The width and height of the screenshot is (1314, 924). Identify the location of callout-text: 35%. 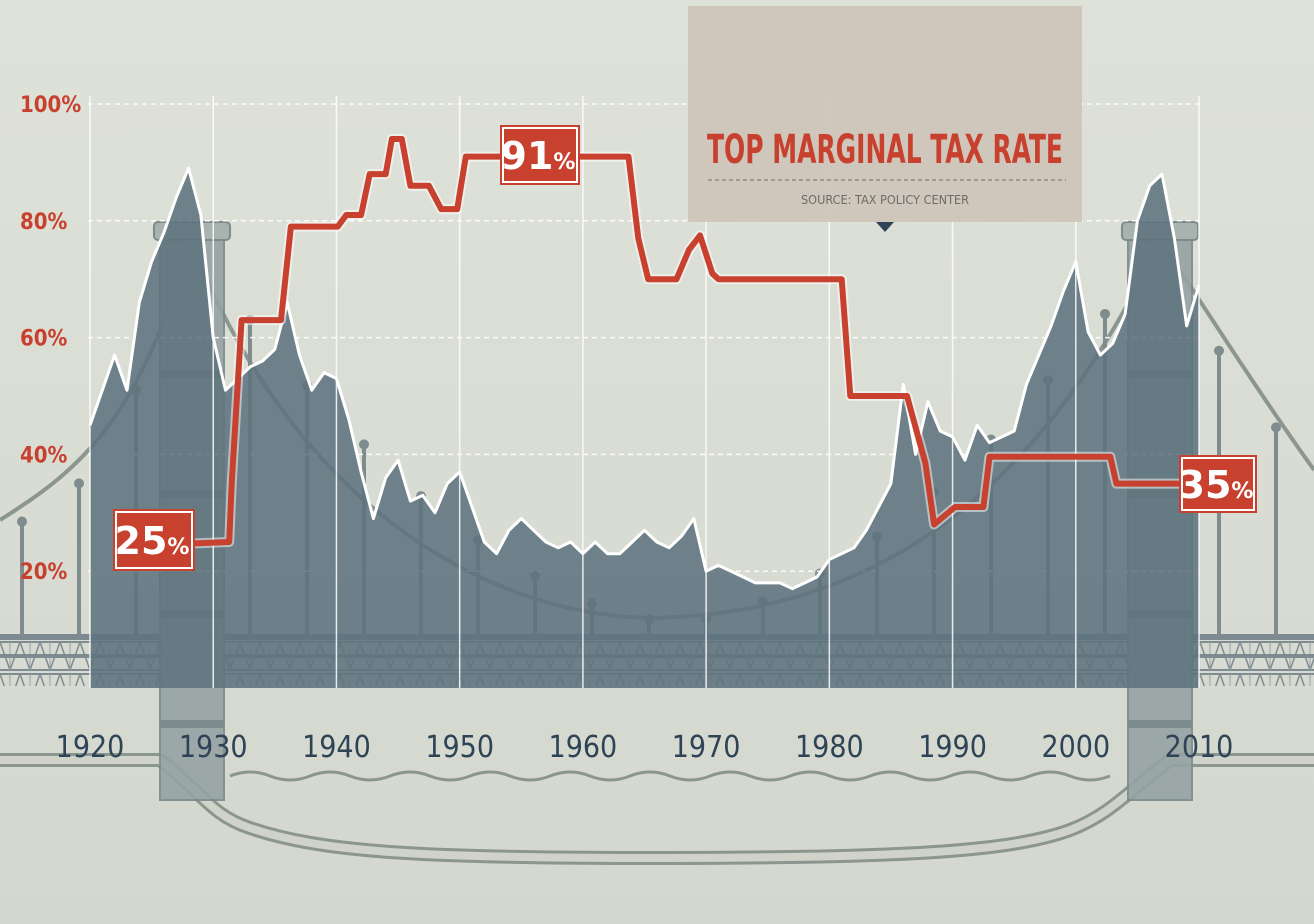
(1216, 485).